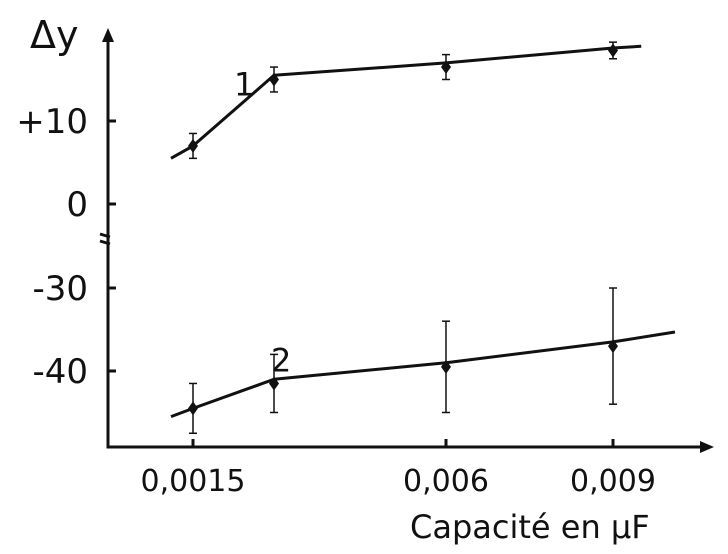 Image resolution: width=728 pixels, height=554 pixels. I want to click on series-2-label: 2, so click(281, 360).